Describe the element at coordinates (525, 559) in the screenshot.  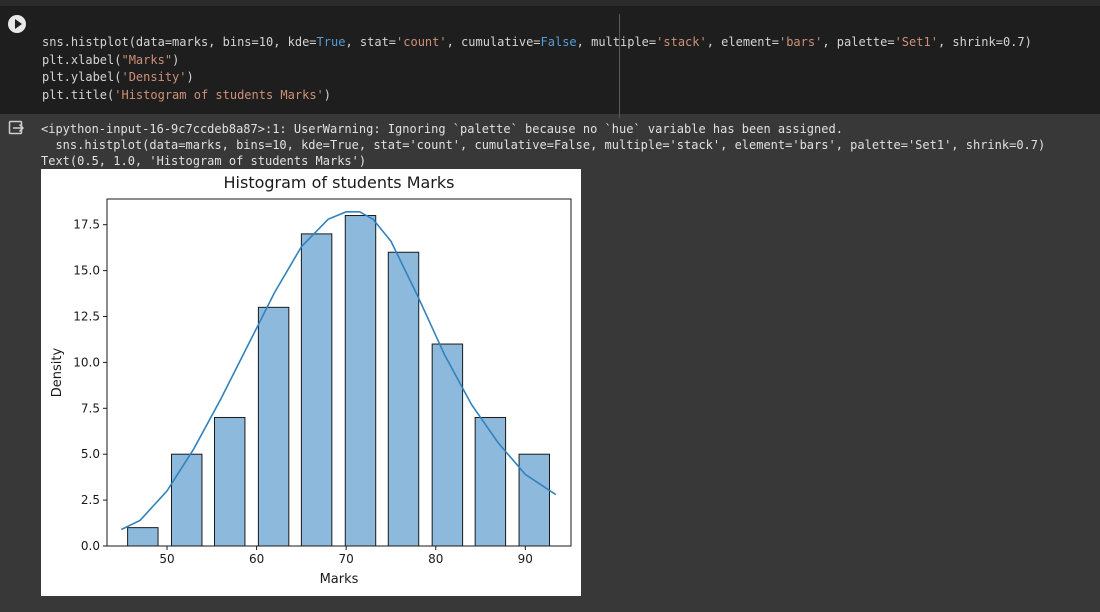
I see `x-tick-label: 90` at that location.